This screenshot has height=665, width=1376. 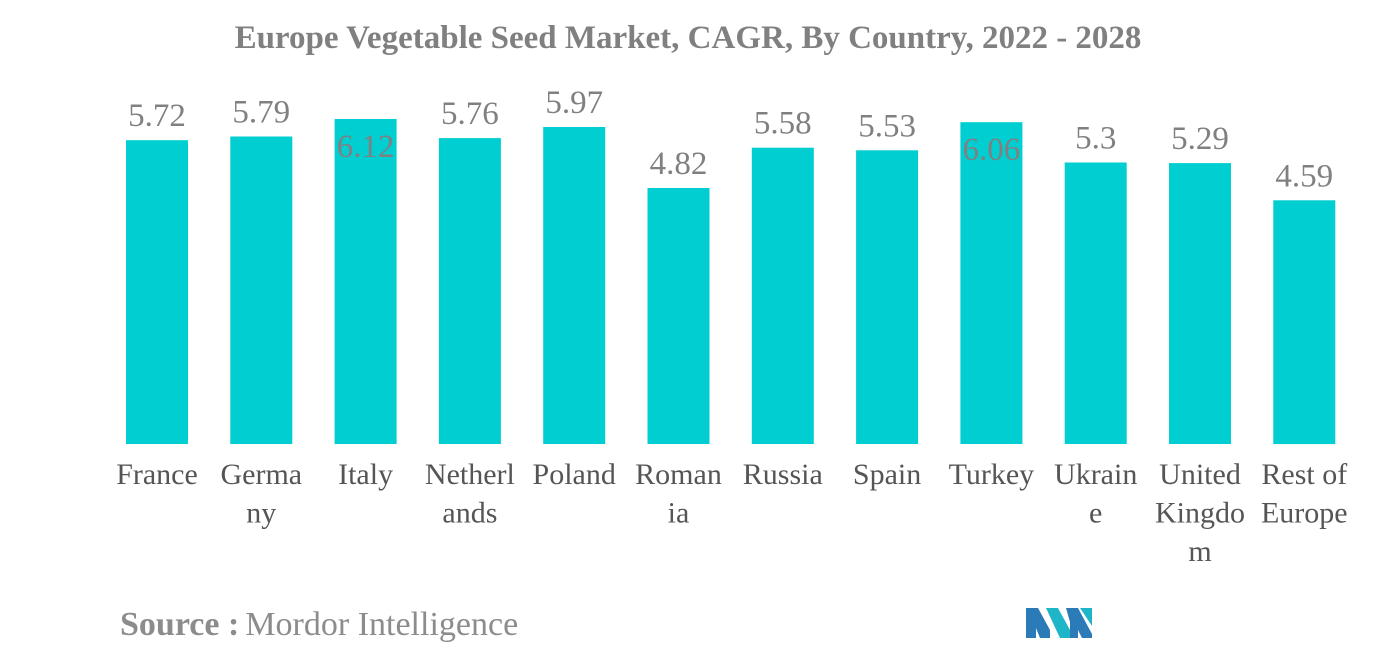 What do you see at coordinates (157, 116) in the screenshot?
I see `value-label: 5.72` at bounding box center [157, 116].